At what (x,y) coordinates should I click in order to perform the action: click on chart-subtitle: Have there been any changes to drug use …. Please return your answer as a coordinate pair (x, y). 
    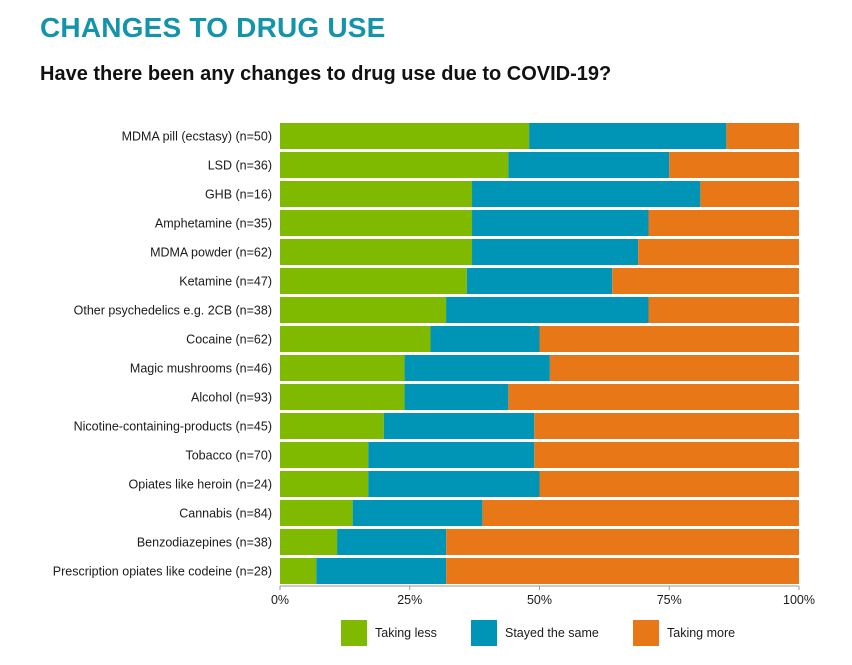
    Looking at the image, I should click on (326, 74).